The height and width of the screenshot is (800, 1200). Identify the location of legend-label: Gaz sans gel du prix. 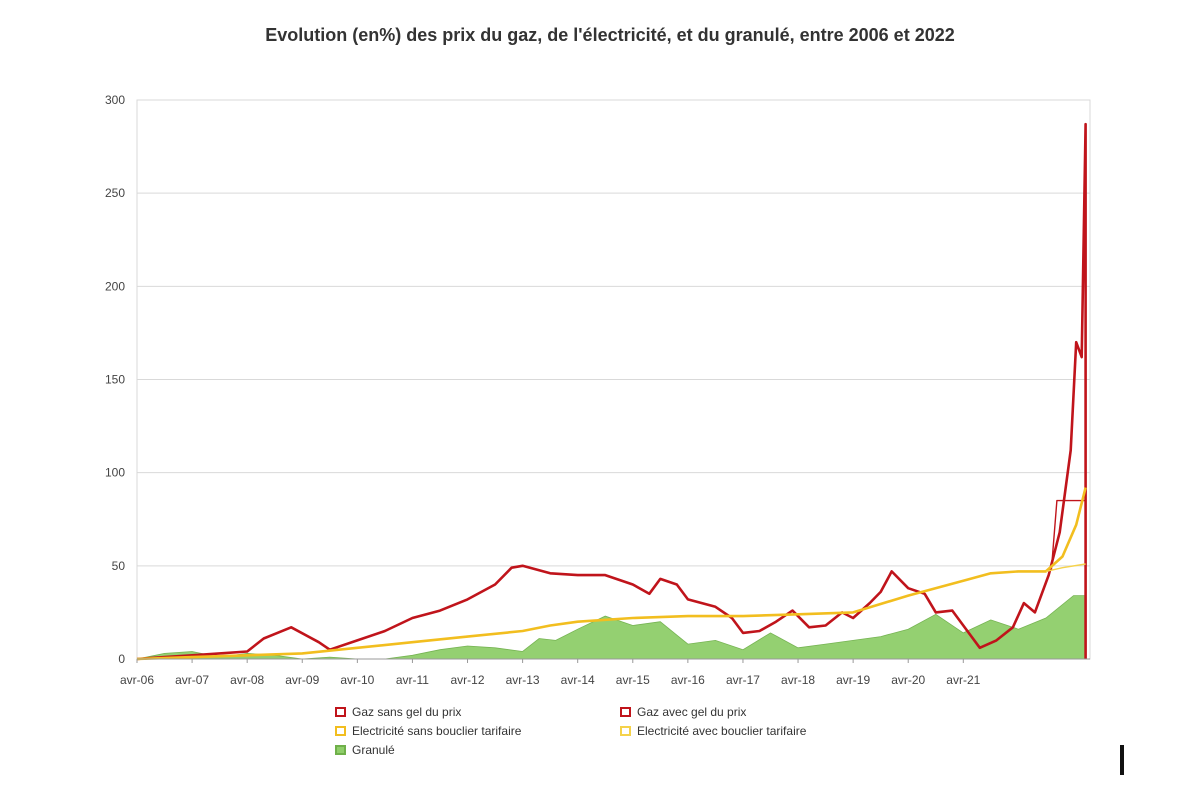
(407, 712).